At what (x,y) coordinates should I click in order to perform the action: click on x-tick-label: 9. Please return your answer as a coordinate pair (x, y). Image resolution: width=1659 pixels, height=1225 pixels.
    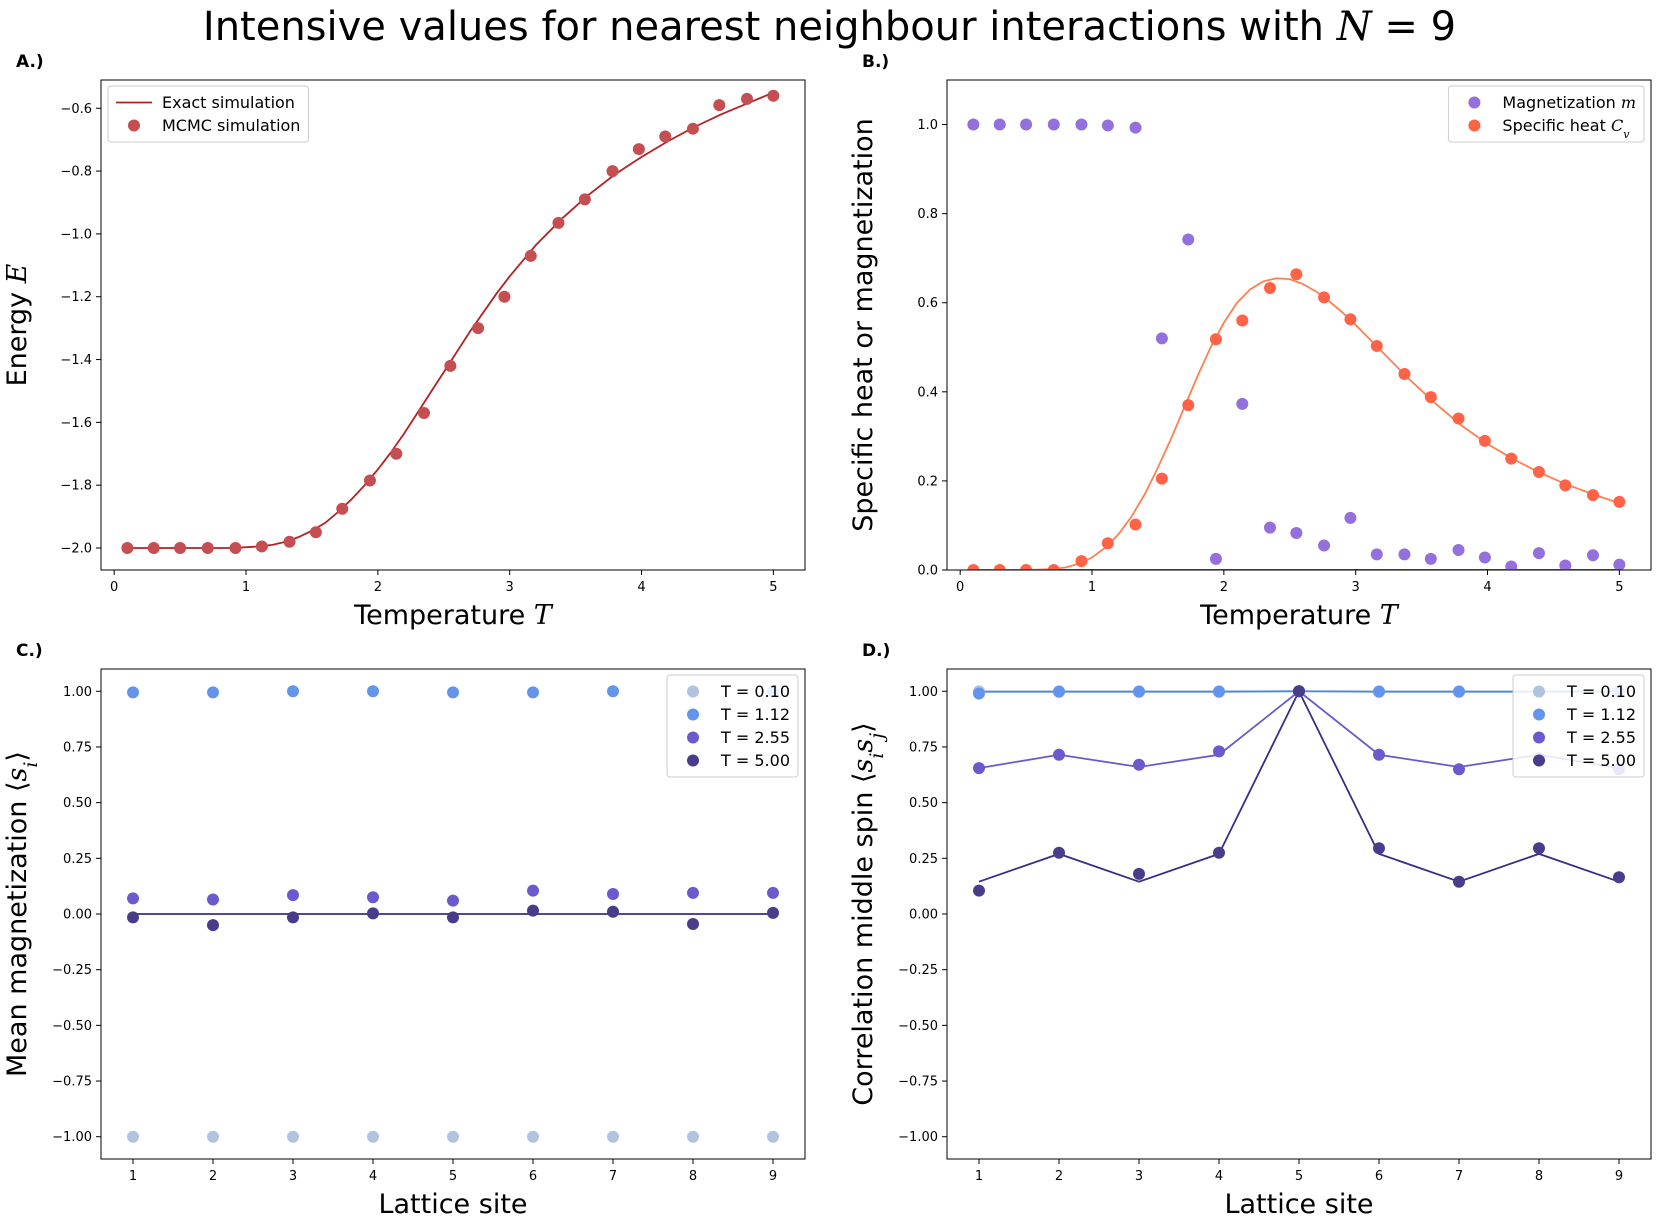
    Looking at the image, I should click on (773, 1176).